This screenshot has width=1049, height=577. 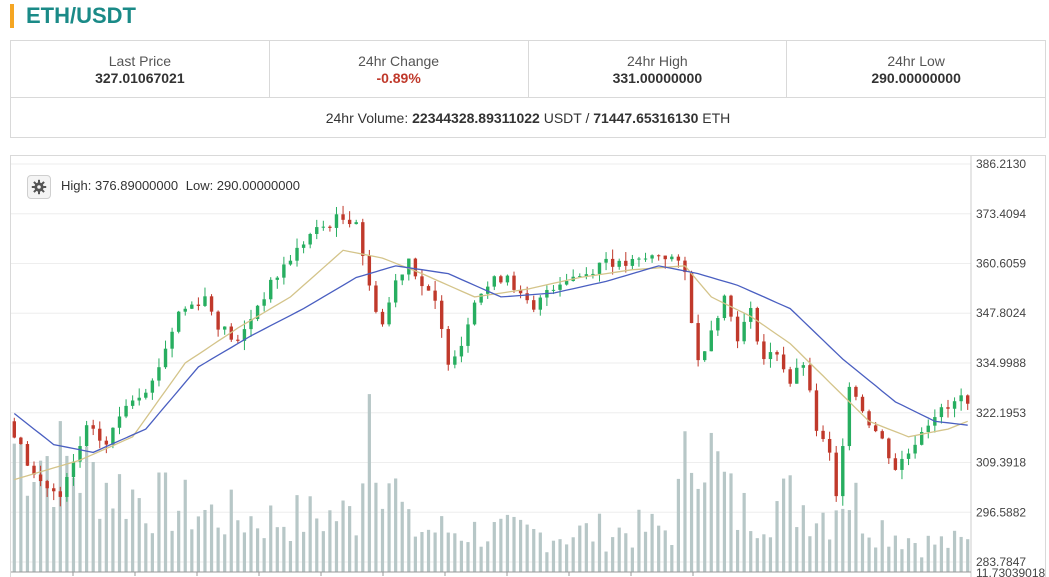 What do you see at coordinates (916, 69) in the screenshot?
I see `low-cell: 24hr Low 290.00000000` at bounding box center [916, 69].